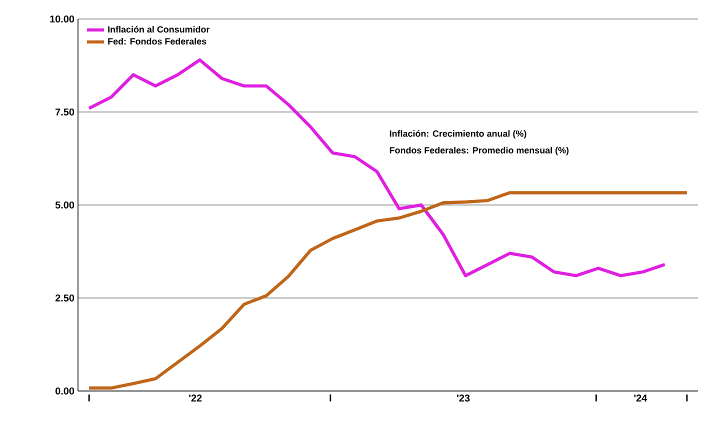  What do you see at coordinates (479, 151) in the screenshot?
I see `annotation: Fondos Federales: Promedio mensual (%)` at bounding box center [479, 151].